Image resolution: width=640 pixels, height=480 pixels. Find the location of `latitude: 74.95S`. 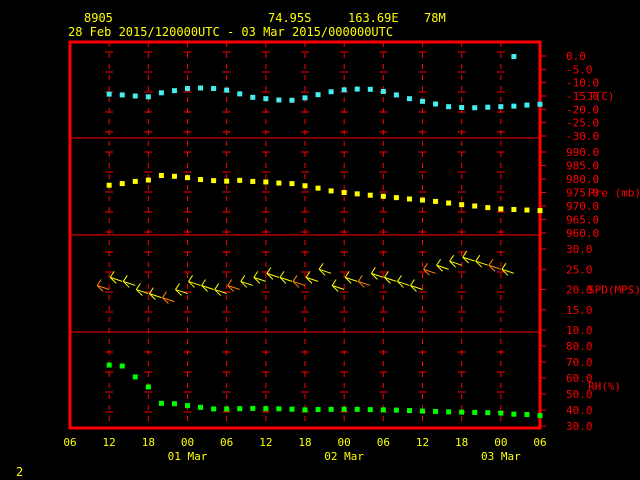

latitude: 74.95S is located at coordinates (290, 18).